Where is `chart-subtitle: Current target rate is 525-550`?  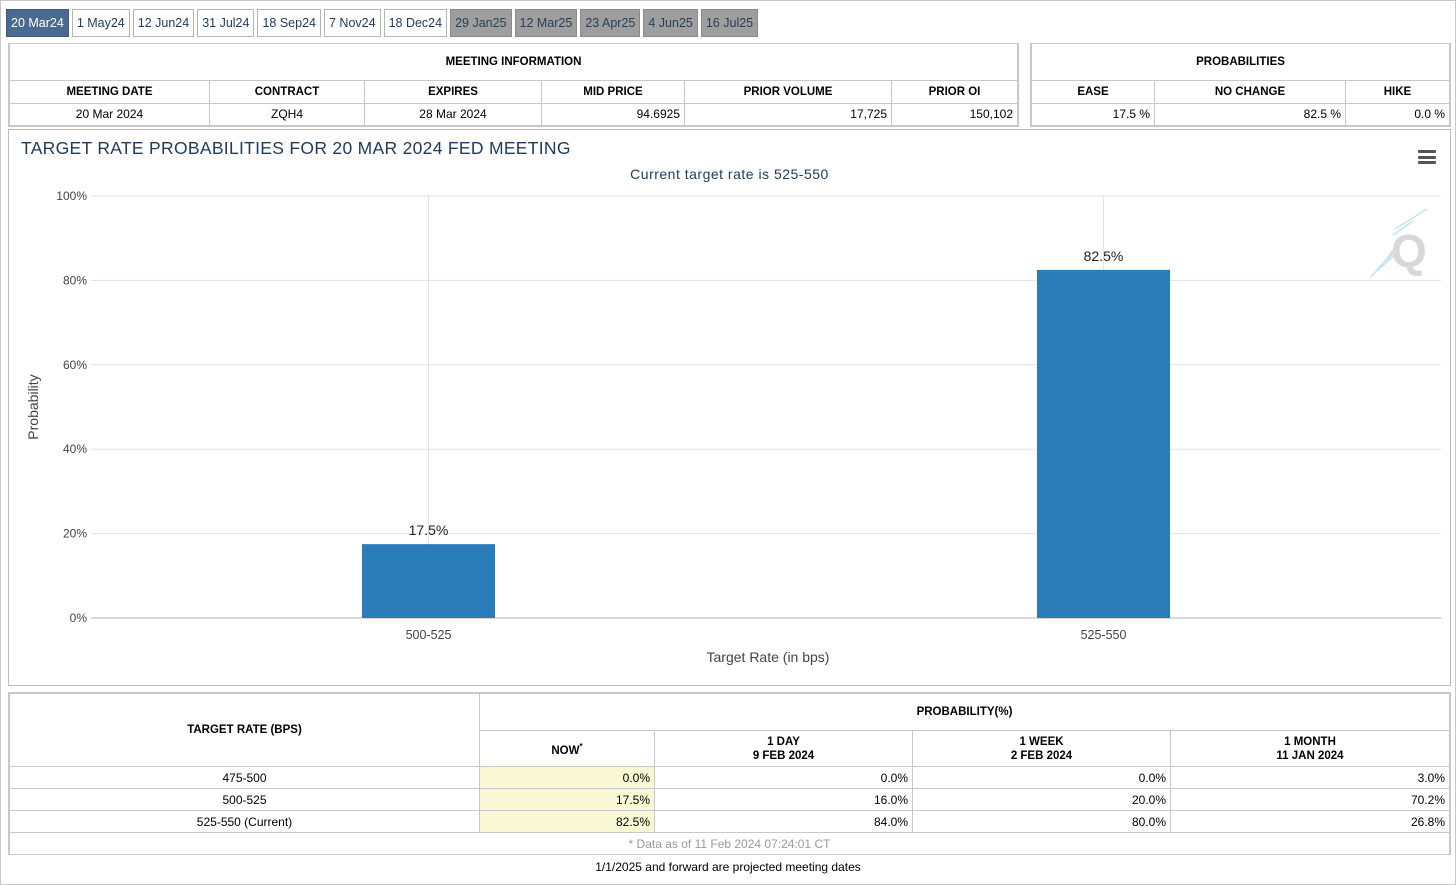 chart-subtitle: Current target rate is 525-550 is located at coordinates (729, 174).